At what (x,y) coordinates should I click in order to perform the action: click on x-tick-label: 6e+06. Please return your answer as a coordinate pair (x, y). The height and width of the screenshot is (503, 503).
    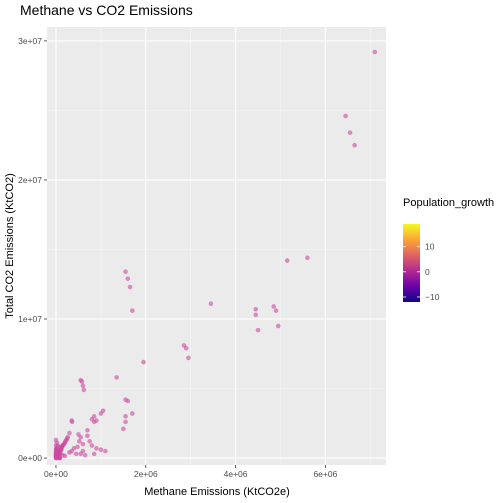
    Looking at the image, I should click on (325, 474).